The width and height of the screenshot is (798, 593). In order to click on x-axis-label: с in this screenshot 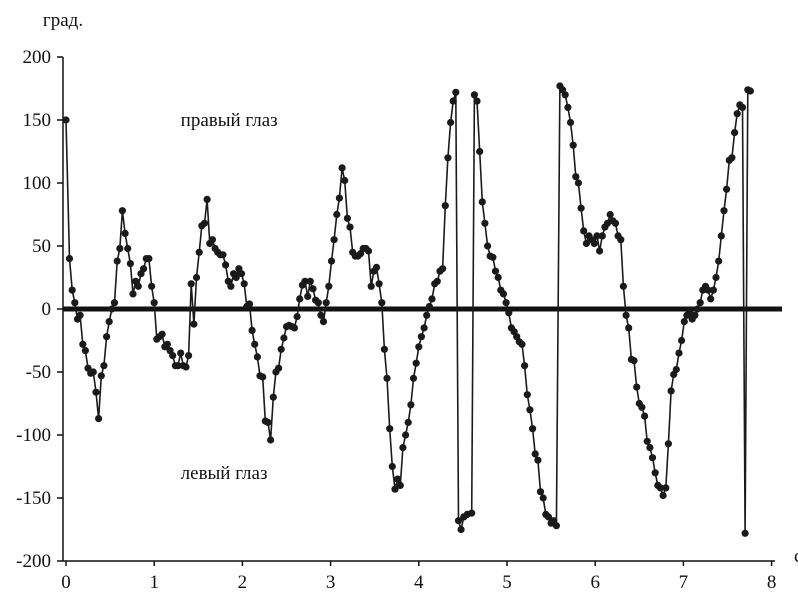, I will do `click(796, 556)`.